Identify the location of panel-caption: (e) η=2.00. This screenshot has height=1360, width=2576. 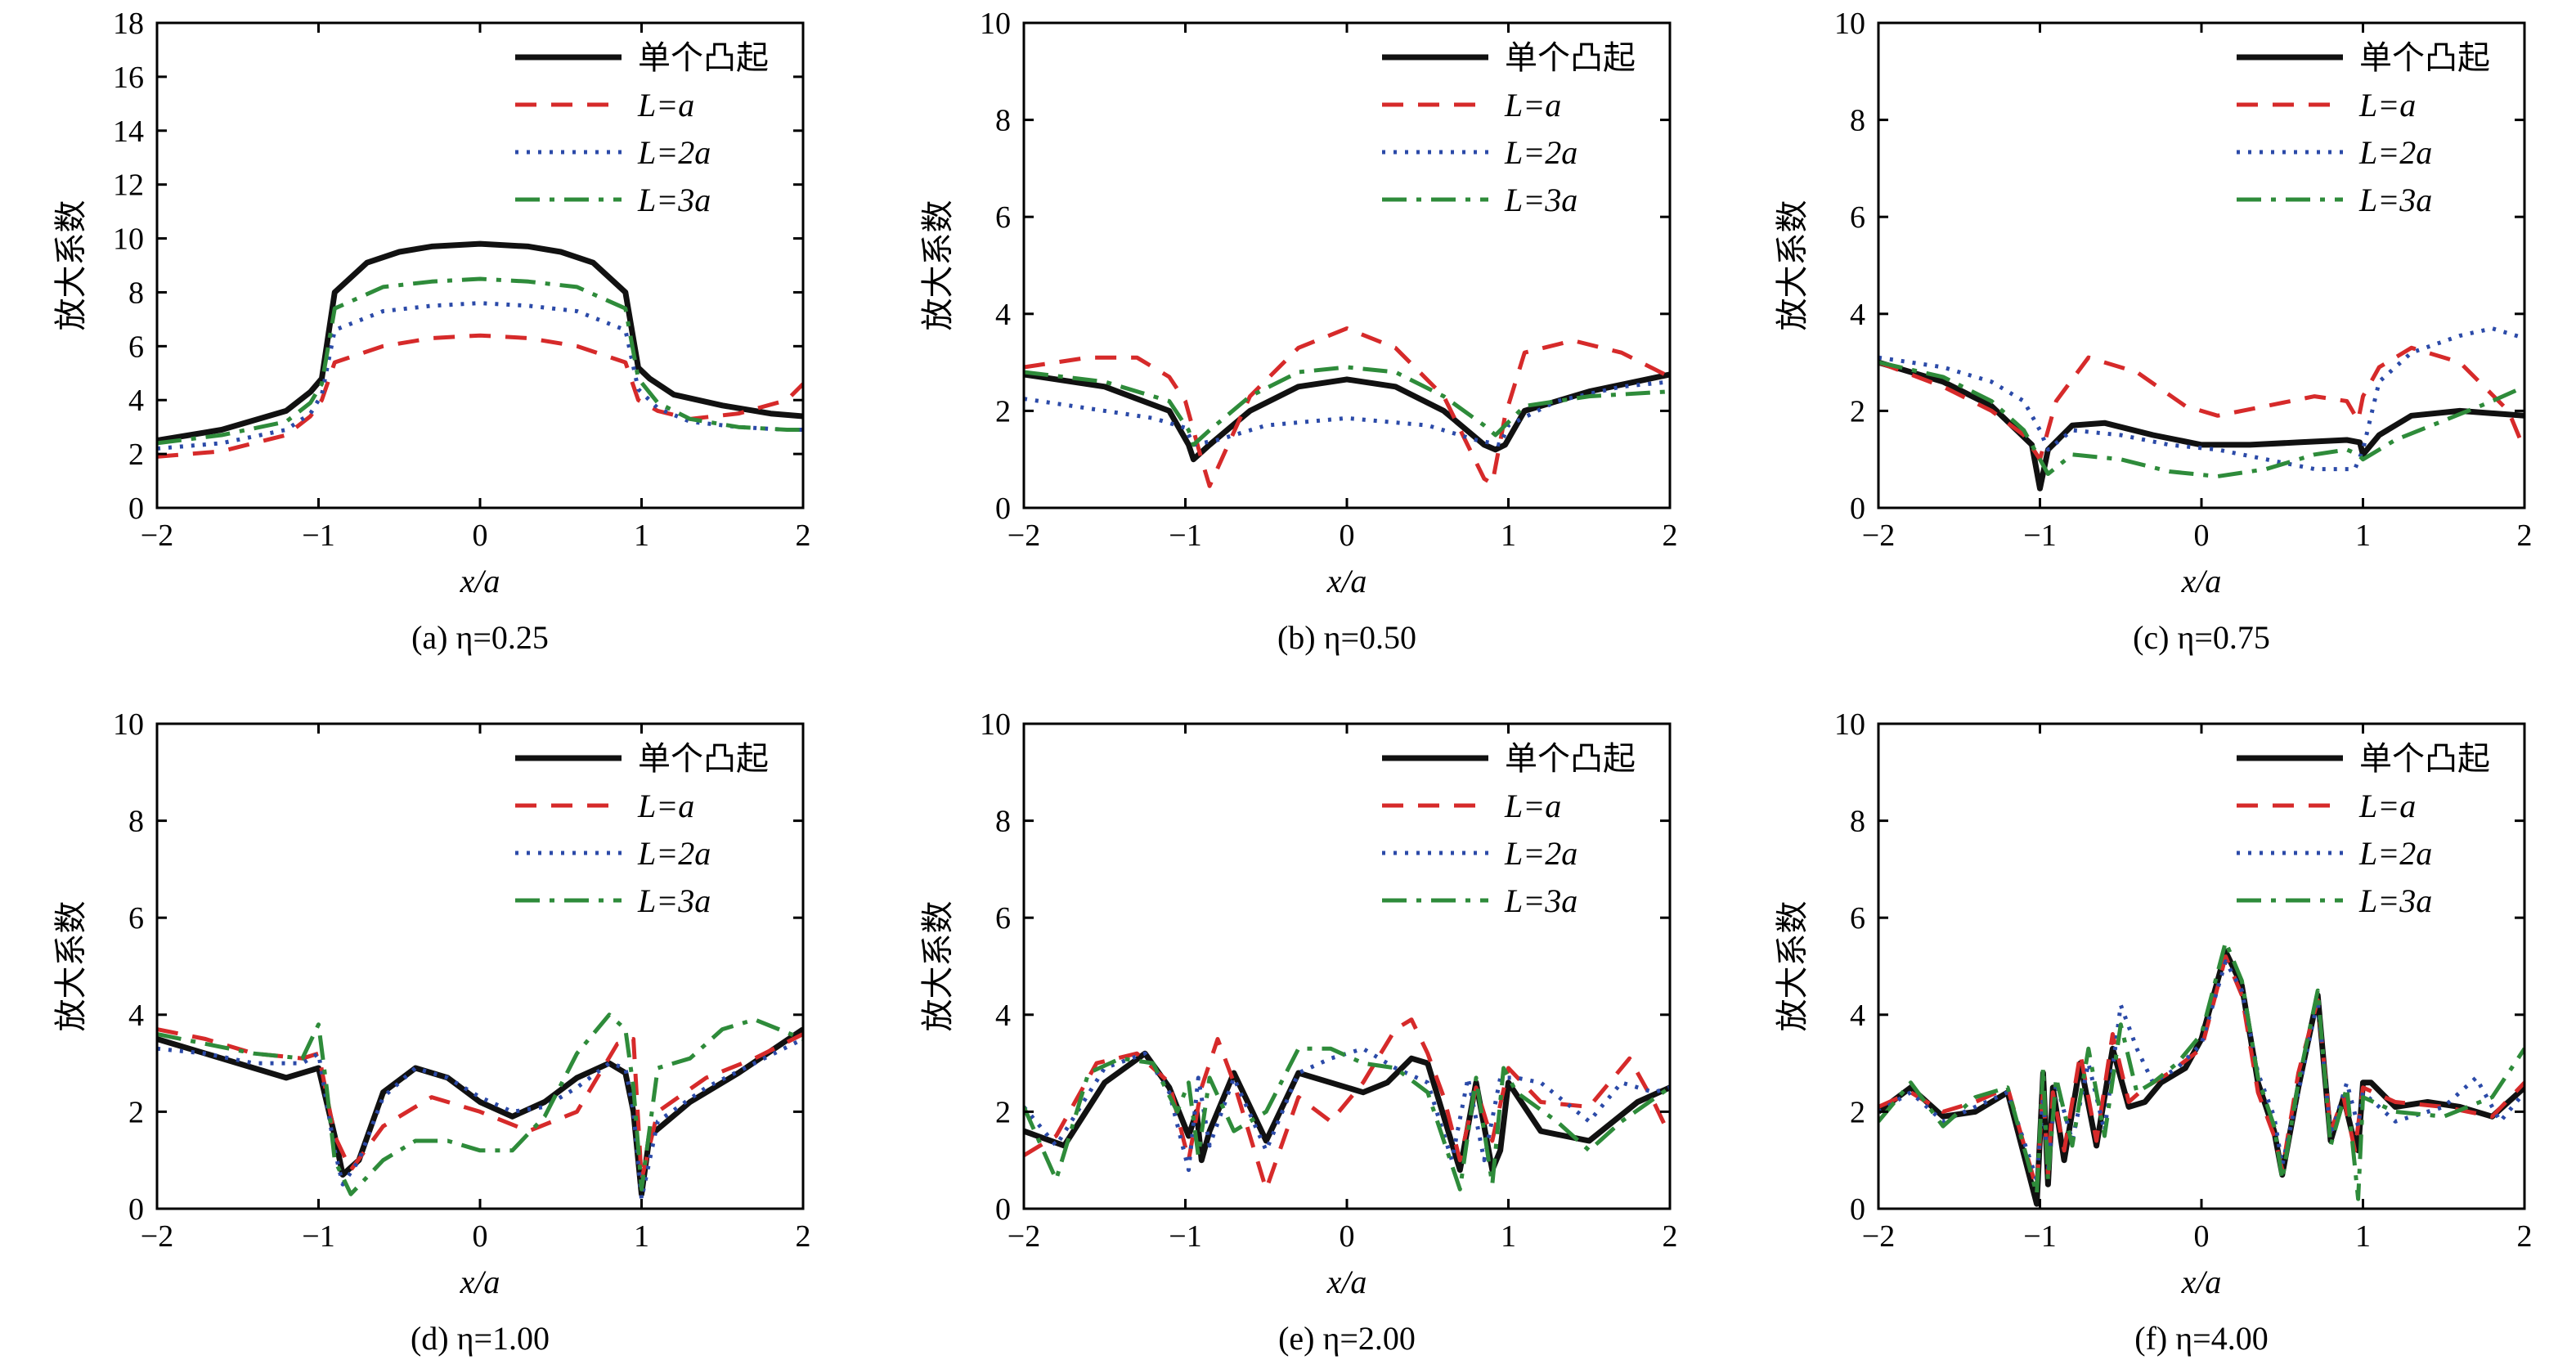
(1347, 1339).